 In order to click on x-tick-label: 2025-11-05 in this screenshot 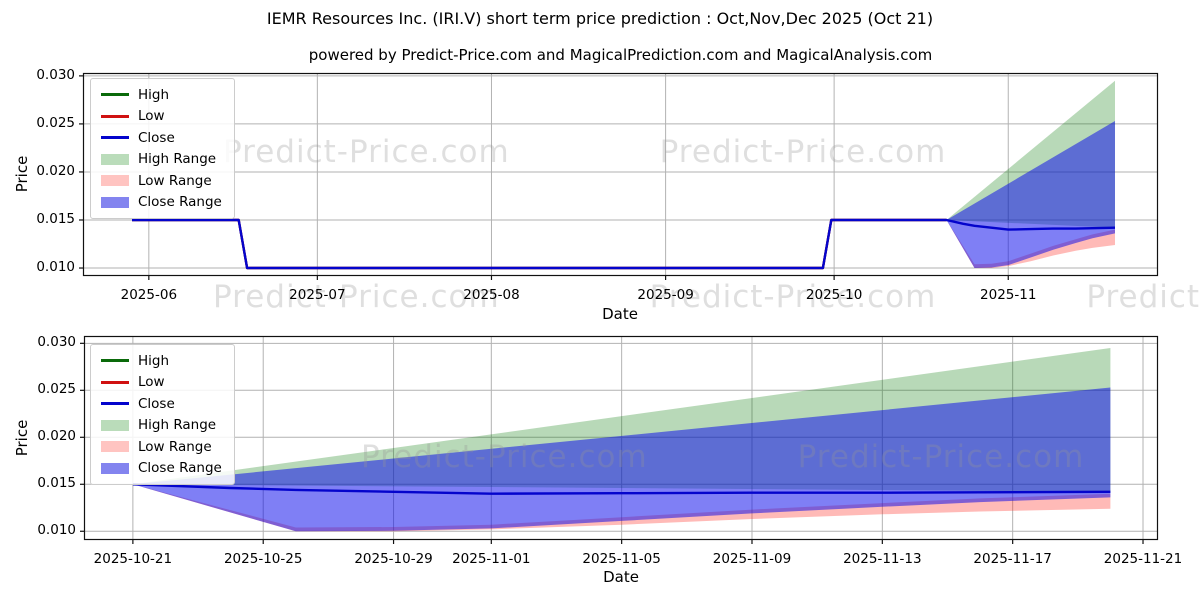, I will do `click(621, 559)`.